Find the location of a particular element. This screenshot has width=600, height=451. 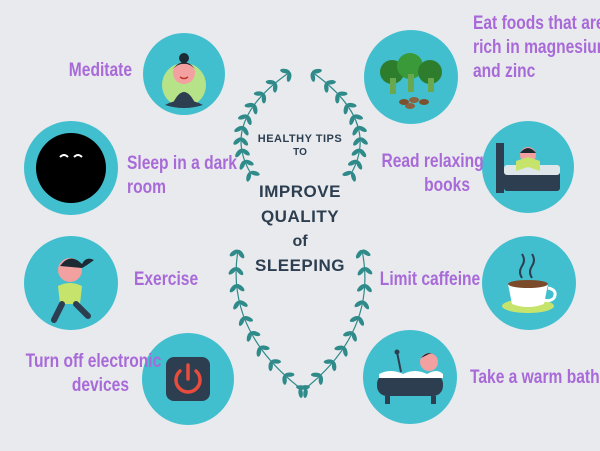

tip-caffeine: Limit caffeine is located at coordinates (430, 279).